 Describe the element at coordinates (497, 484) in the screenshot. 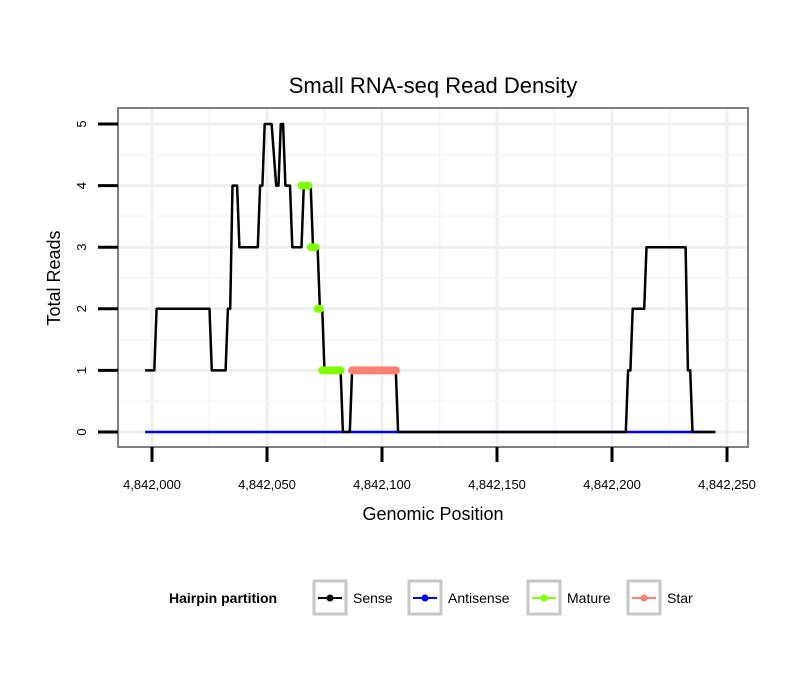

I see `x-tick-label: 4,842,150` at that location.